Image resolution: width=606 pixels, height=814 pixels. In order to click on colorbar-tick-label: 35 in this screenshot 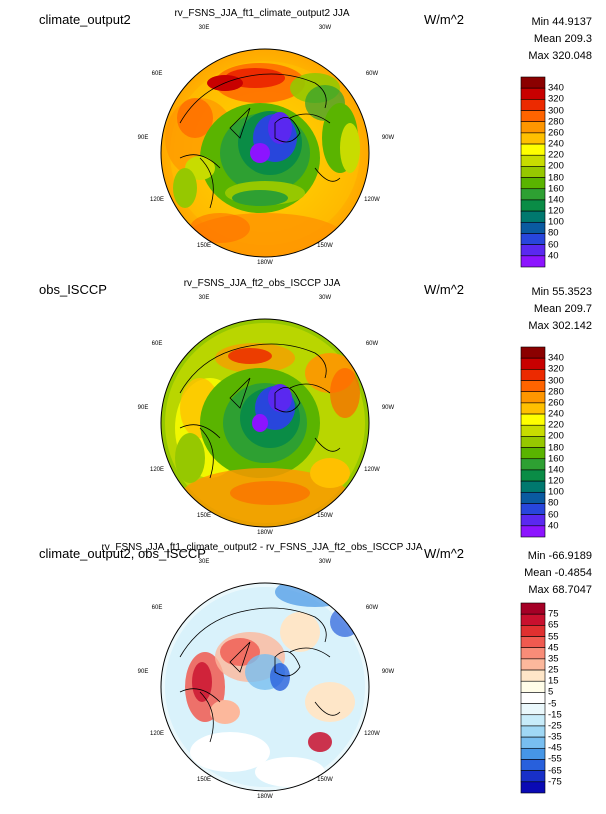, I will do `click(553, 659)`.